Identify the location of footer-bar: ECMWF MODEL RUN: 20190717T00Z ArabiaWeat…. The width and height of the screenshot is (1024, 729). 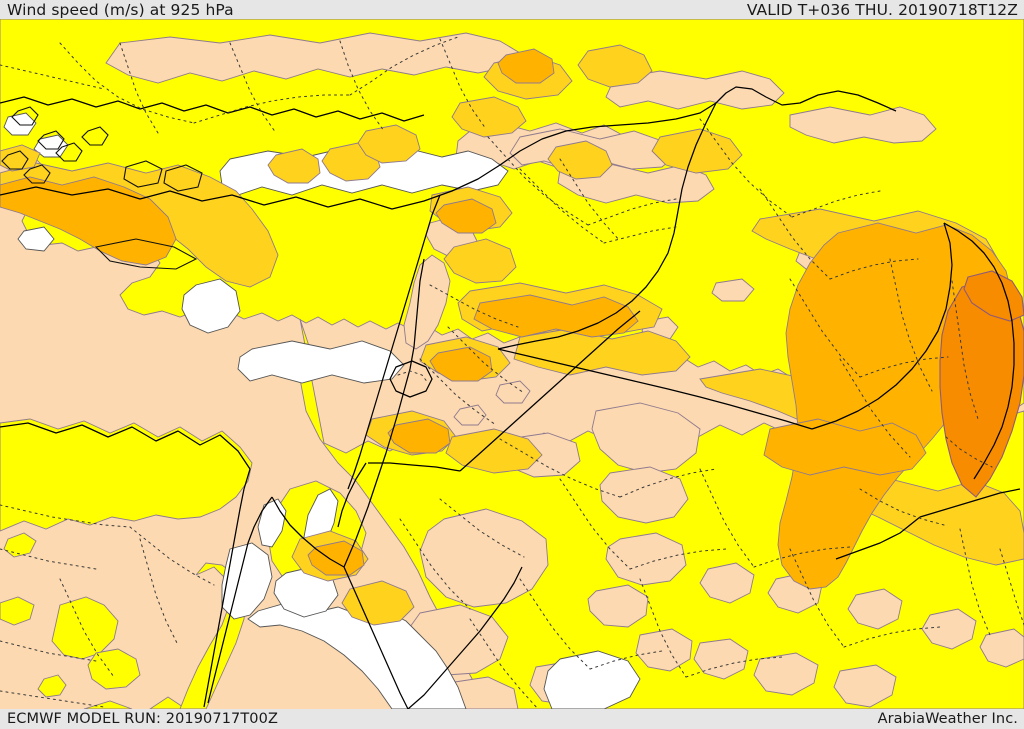
(512, 719).